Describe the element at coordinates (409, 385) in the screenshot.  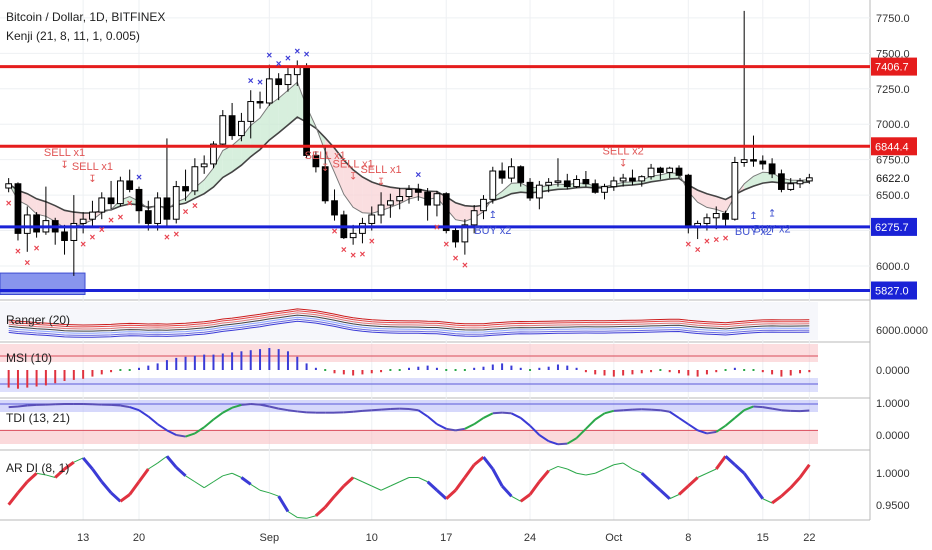
I see `msi-lower-zone` at that location.